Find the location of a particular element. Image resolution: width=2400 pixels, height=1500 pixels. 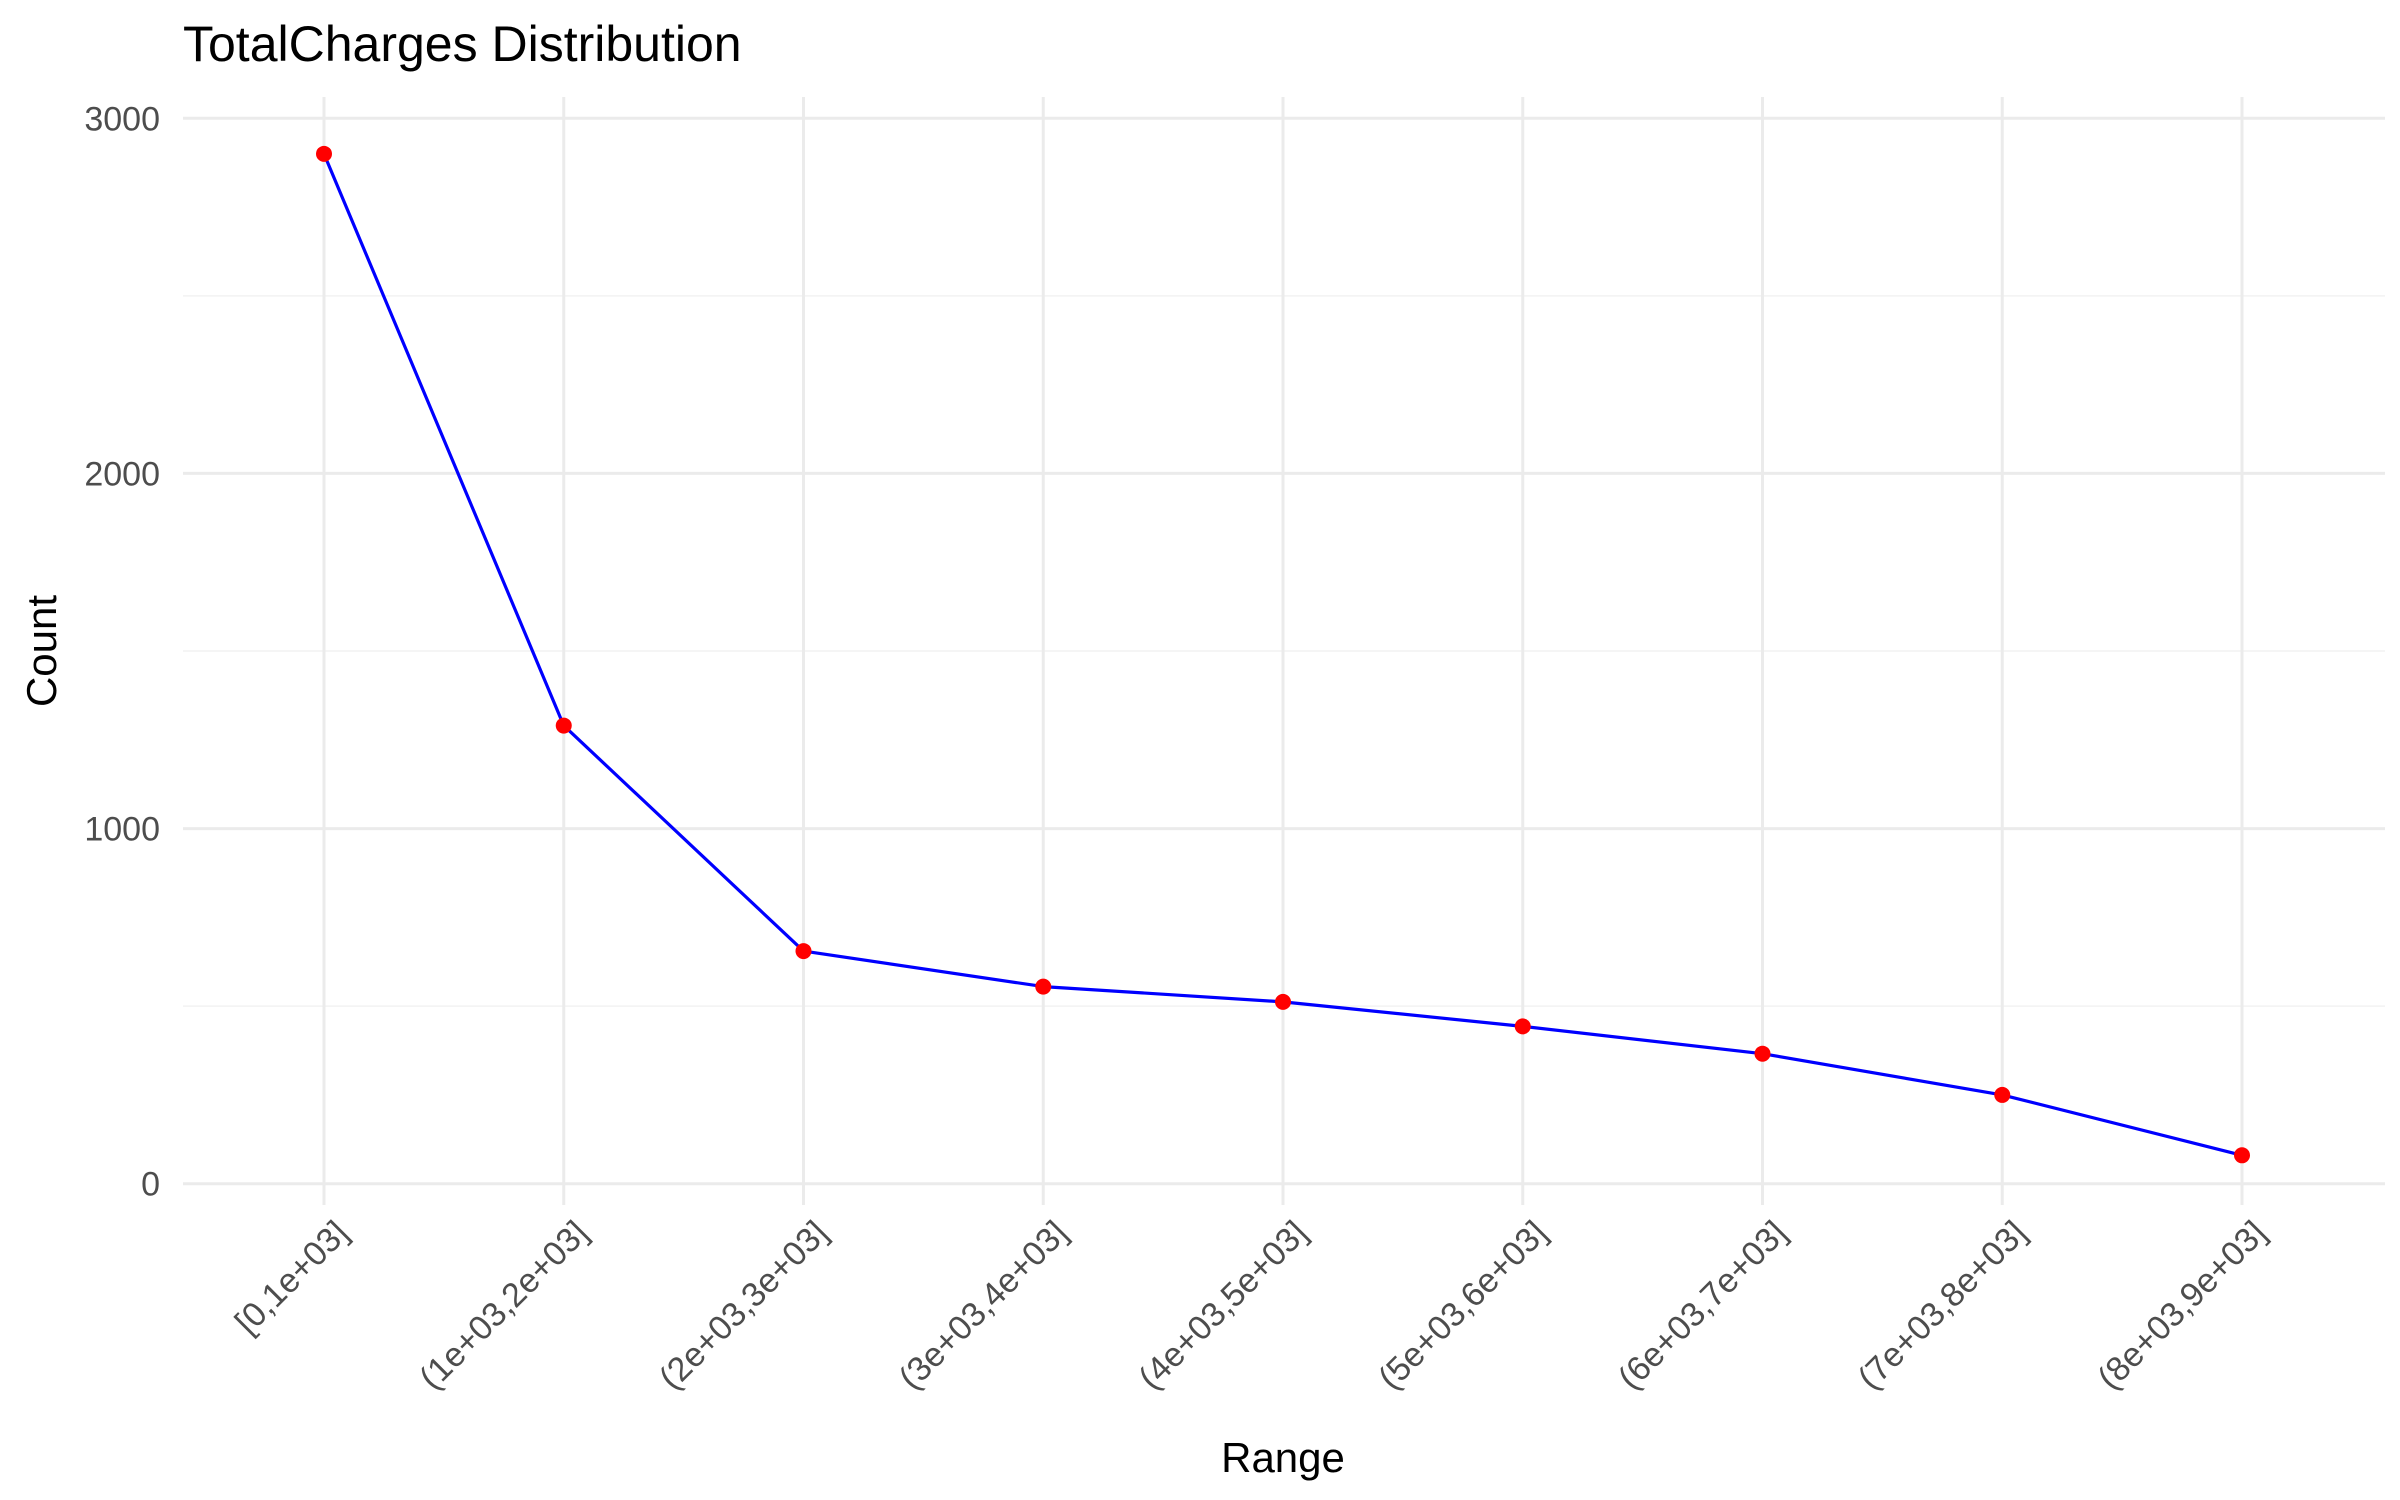

x-tick-label: (6e+03,7e+03] is located at coordinates (1702, 1305).